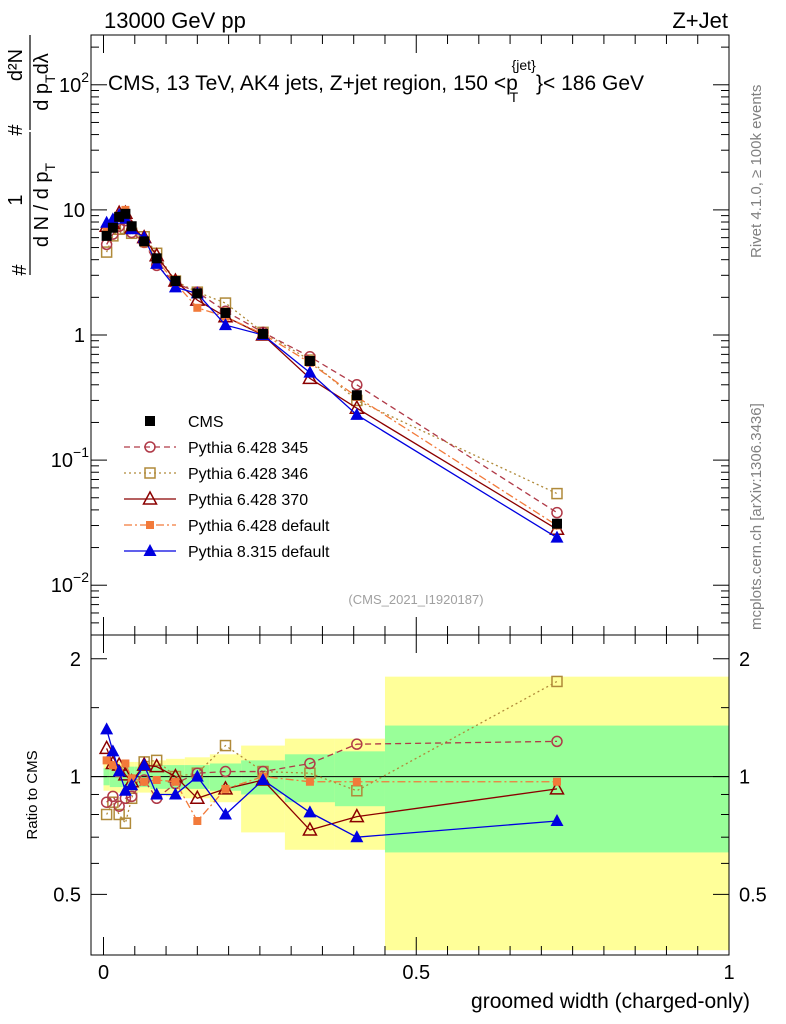 The image size is (786, 1024). What do you see at coordinates (728, 973) in the screenshot?
I see `xtick-label-2: 1` at bounding box center [728, 973].